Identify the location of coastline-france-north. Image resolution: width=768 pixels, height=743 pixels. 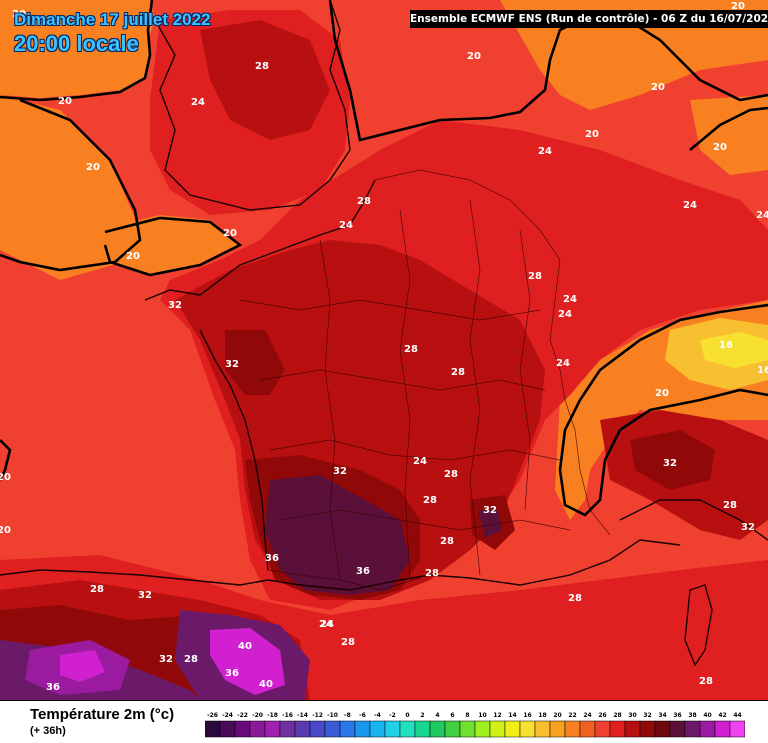
(260, 240).